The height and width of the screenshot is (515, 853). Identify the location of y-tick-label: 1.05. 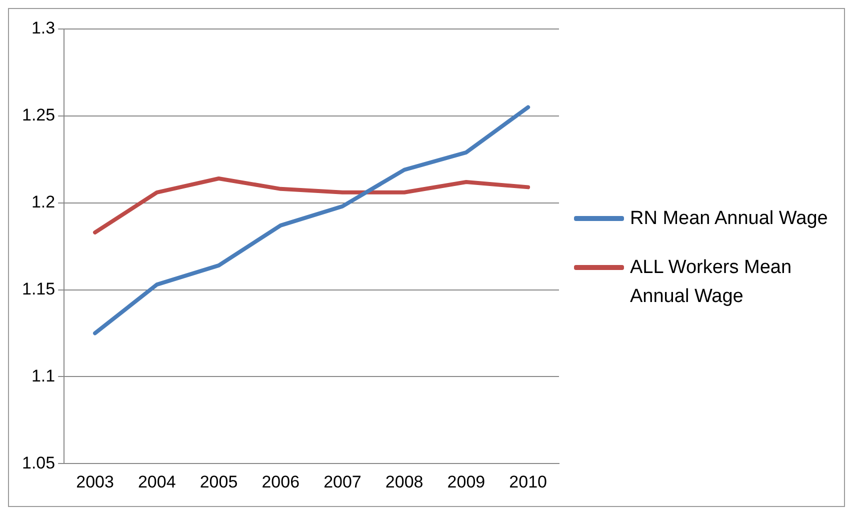
(39, 462).